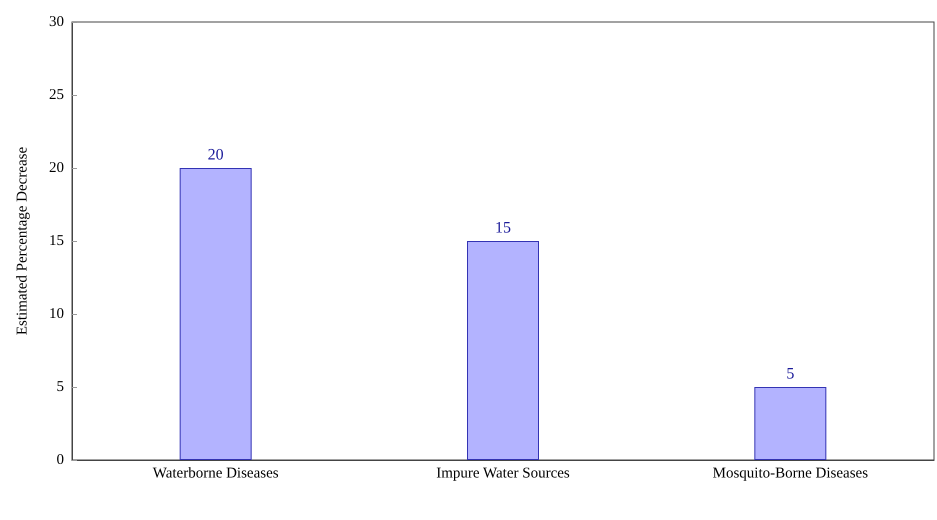  I want to click on x-tick-label: Impure Water Sources, so click(503, 474).